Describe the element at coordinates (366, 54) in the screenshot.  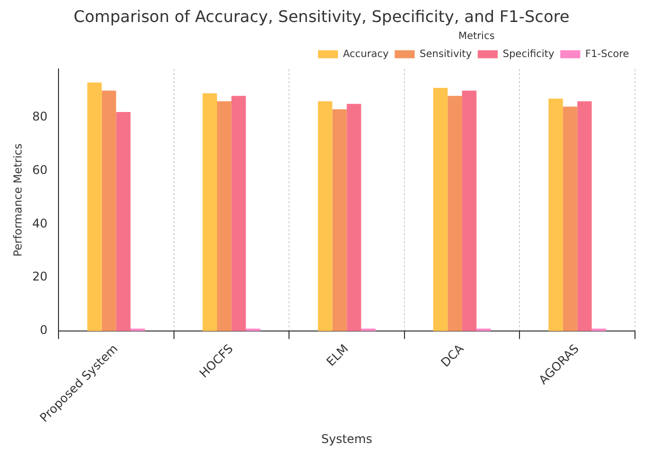
I see `legend-label: Accuracy` at that location.